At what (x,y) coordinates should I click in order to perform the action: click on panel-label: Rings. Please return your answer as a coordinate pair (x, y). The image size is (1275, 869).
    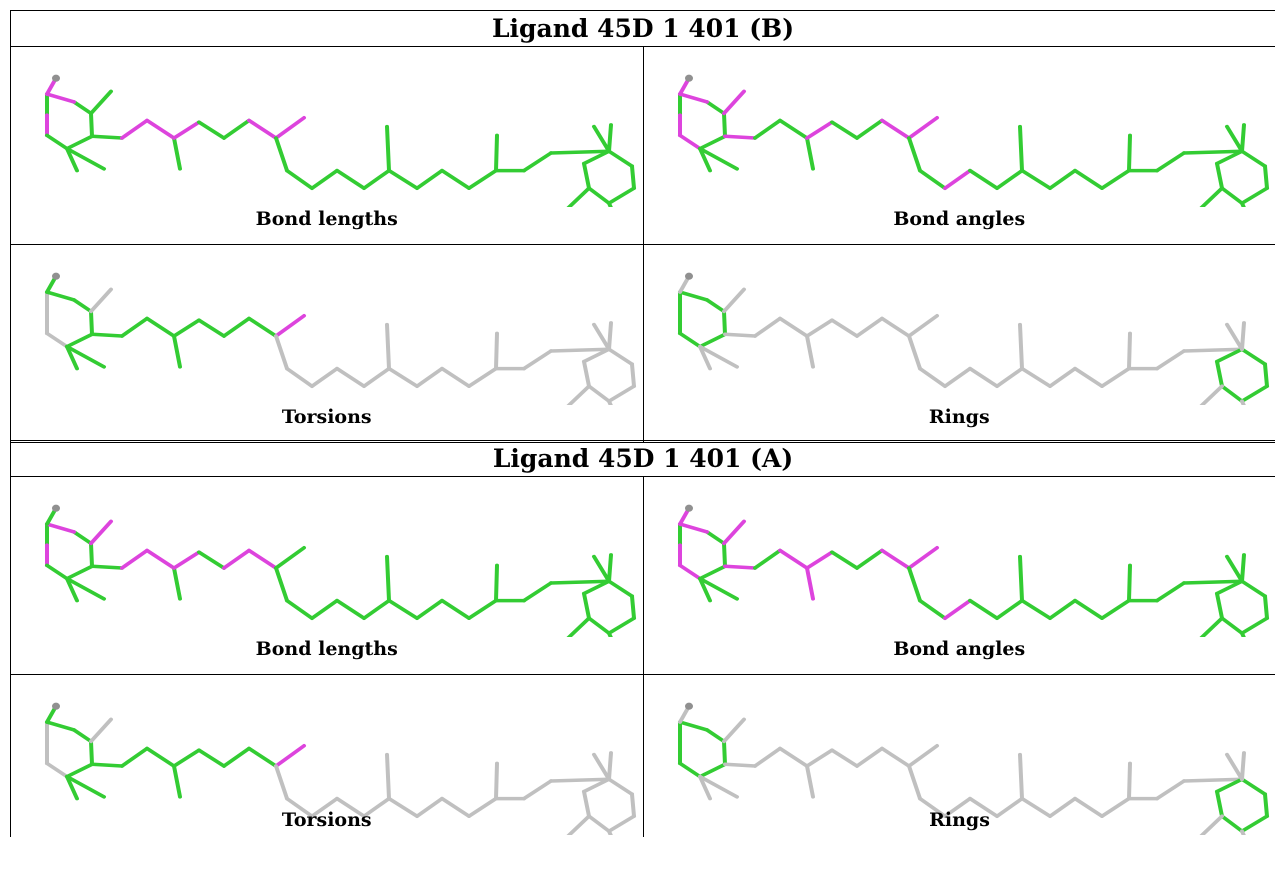
    Looking at the image, I should click on (959, 417).